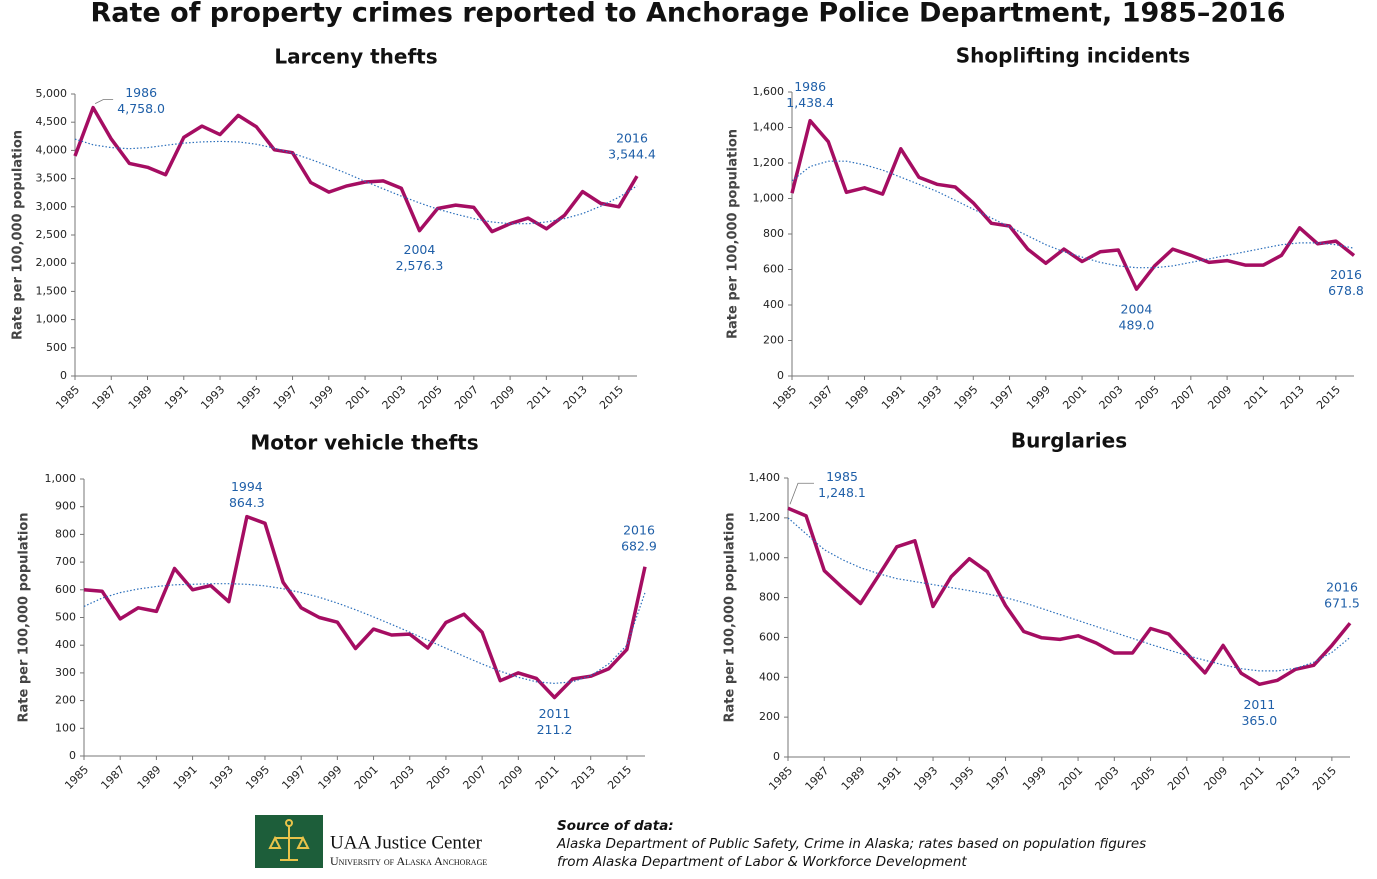 This screenshot has width=1377, height=879. I want to click on annotation-value: 671.5, so click(1342, 603).